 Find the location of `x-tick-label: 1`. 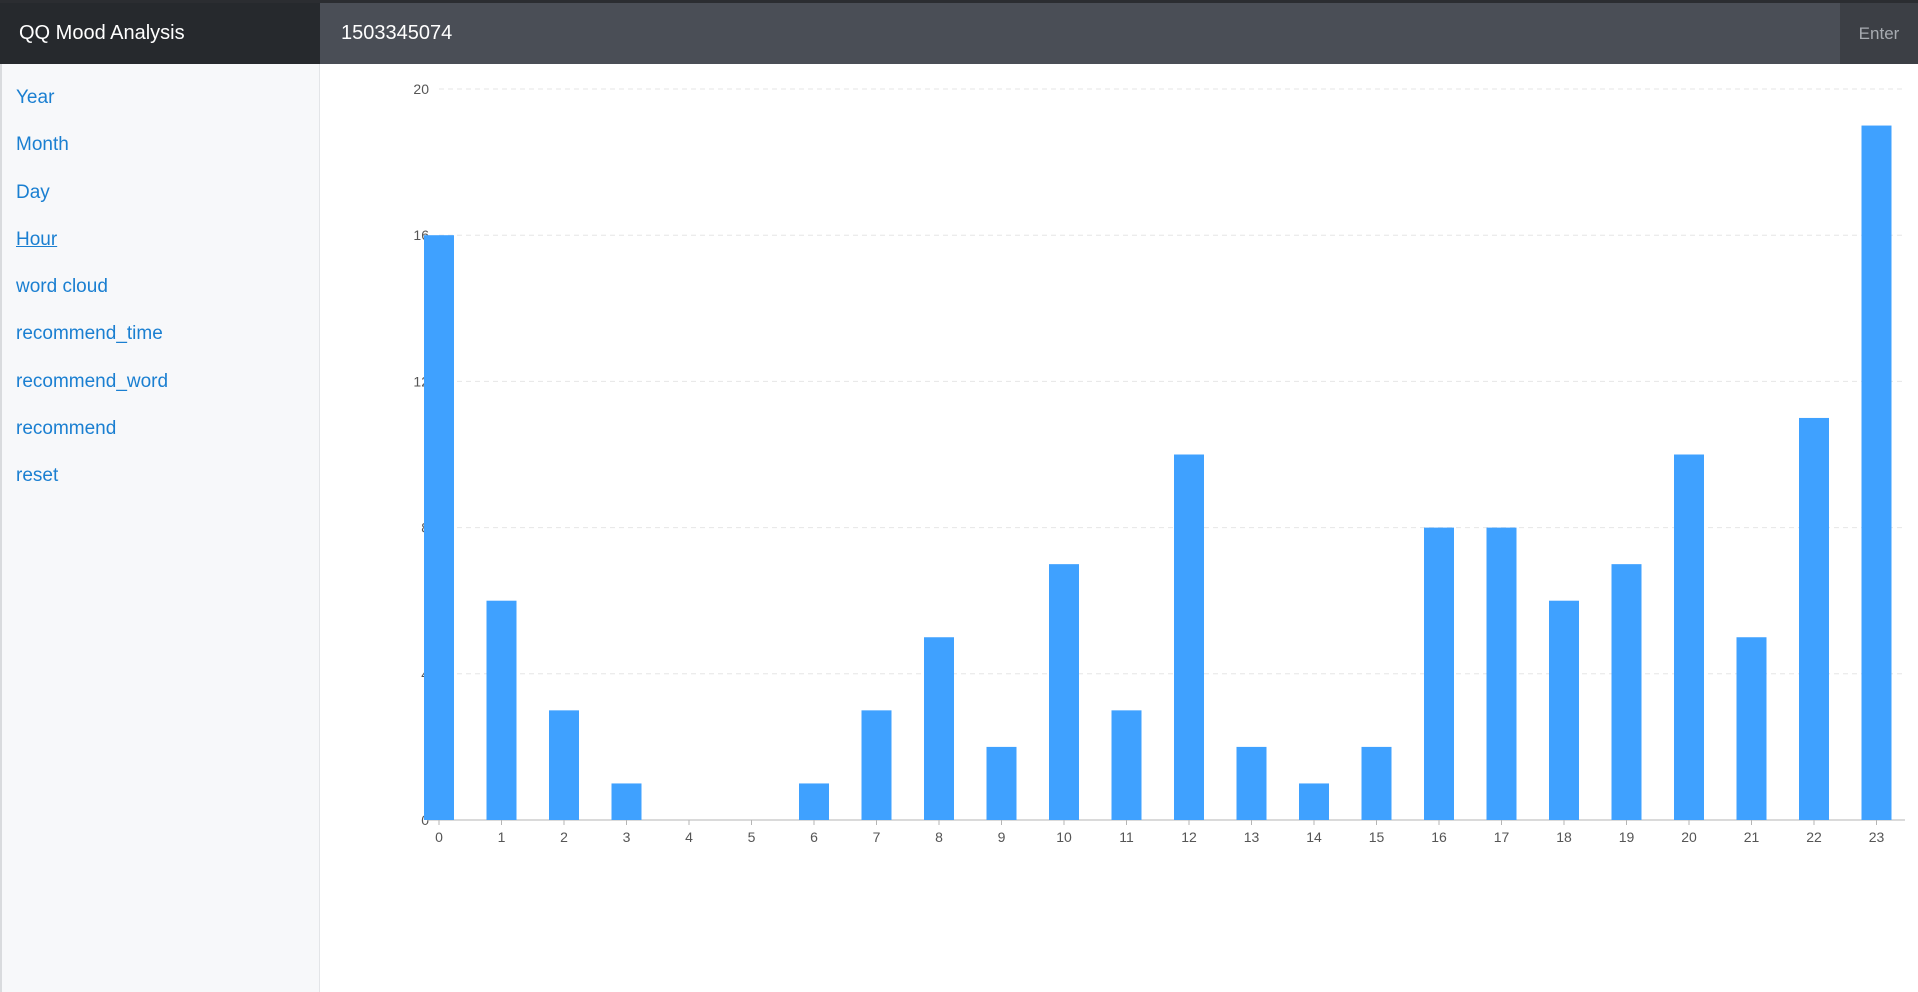

x-tick-label: 1 is located at coordinates (502, 837).